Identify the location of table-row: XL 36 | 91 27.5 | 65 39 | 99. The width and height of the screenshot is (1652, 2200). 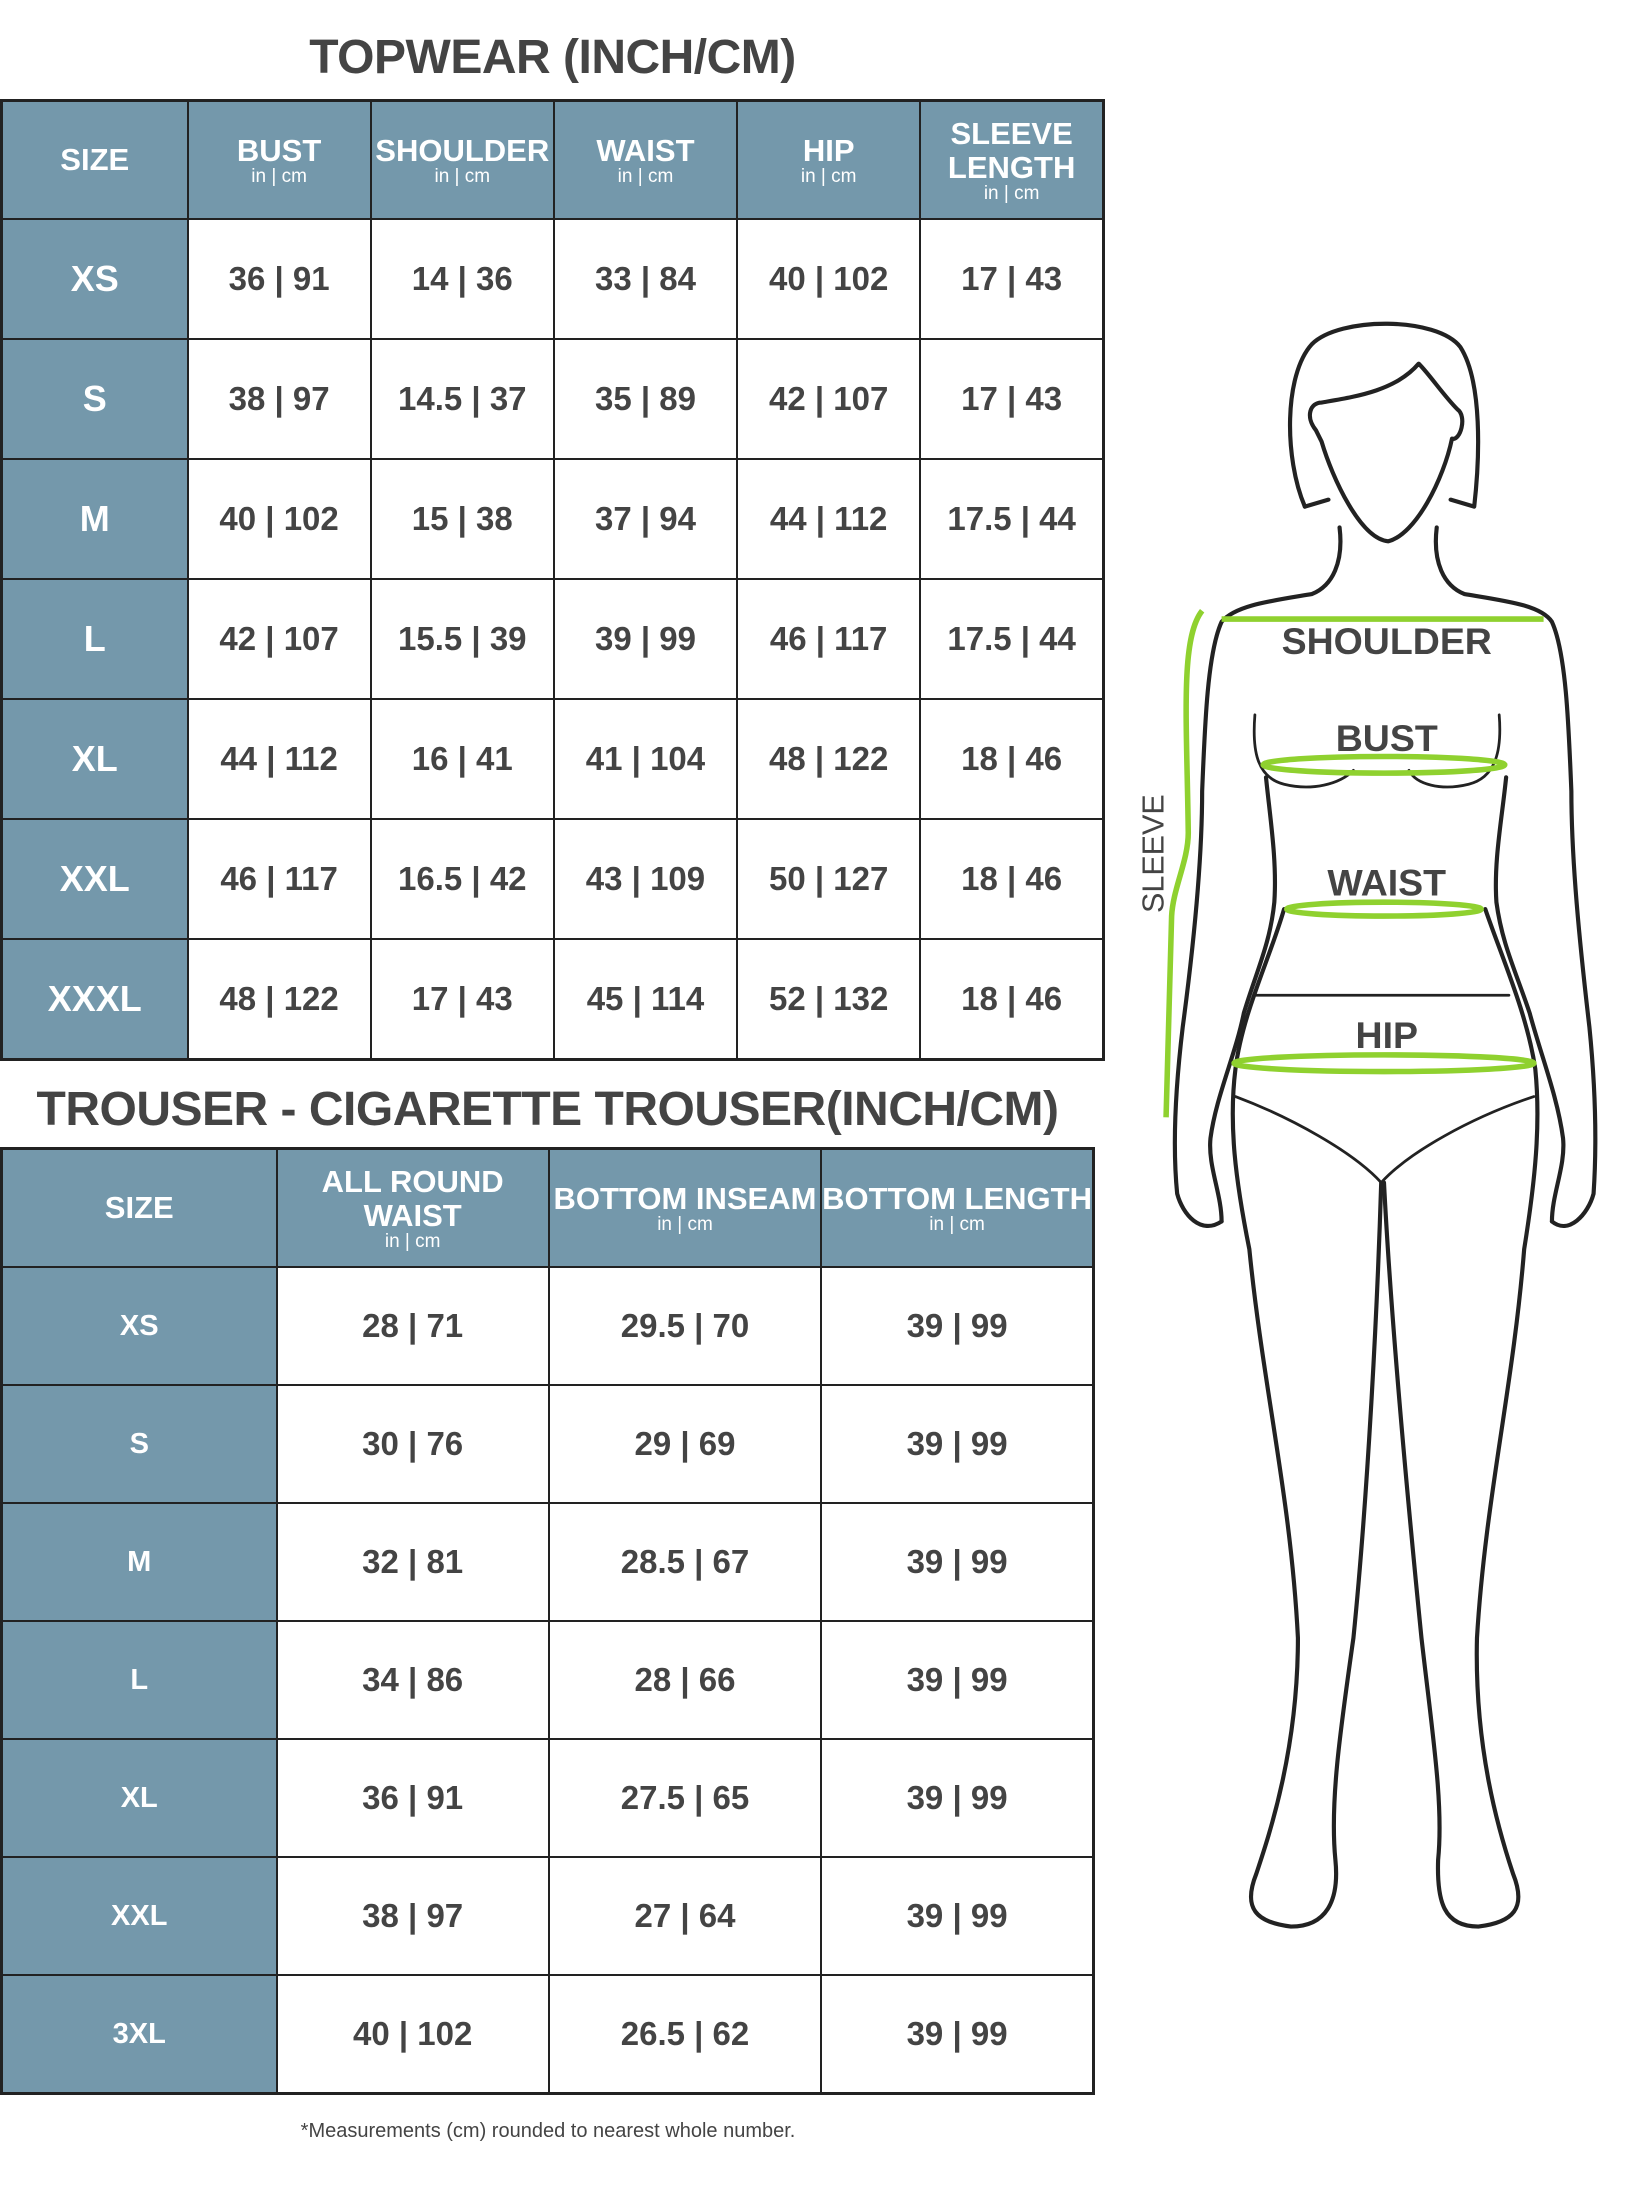
(547, 1798).